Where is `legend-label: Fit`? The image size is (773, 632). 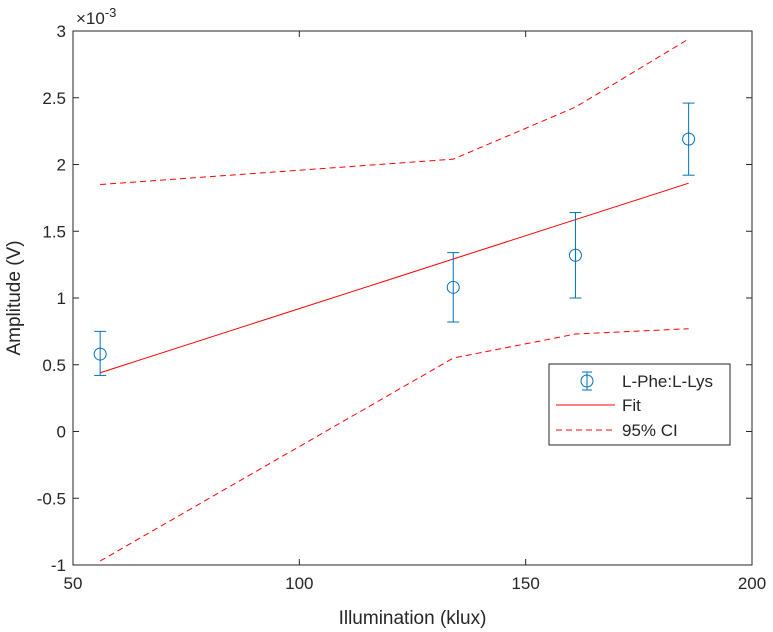
legend-label: Fit is located at coordinates (631, 405).